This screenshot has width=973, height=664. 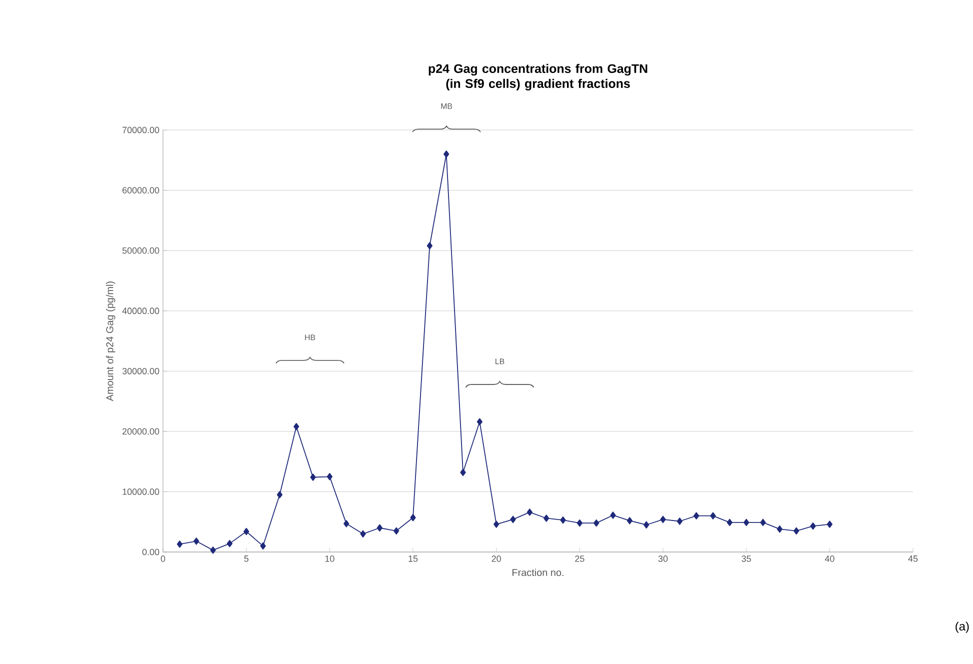 I want to click on x-tick-label: 10, so click(x=329, y=559).